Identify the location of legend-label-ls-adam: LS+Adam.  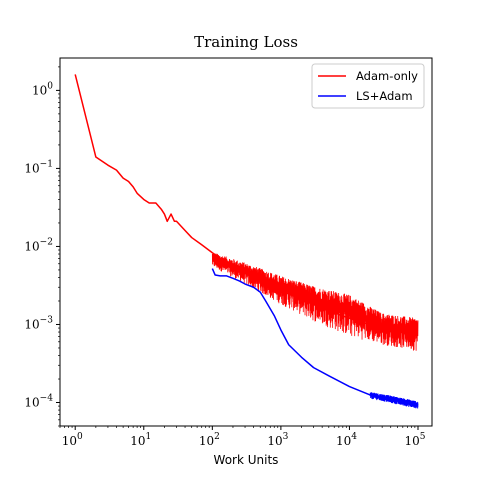
(384, 96).